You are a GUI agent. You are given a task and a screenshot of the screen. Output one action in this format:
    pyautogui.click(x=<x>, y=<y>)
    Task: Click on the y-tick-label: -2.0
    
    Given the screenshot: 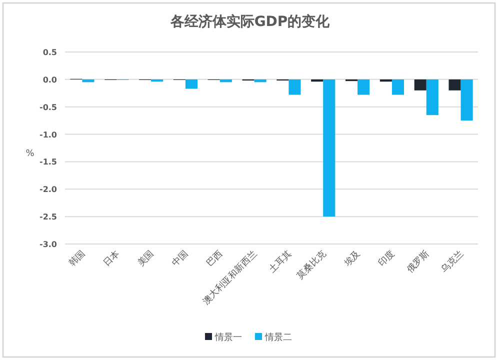 What is the action you would take?
    pyautogui.click(x=49, y=189)
    